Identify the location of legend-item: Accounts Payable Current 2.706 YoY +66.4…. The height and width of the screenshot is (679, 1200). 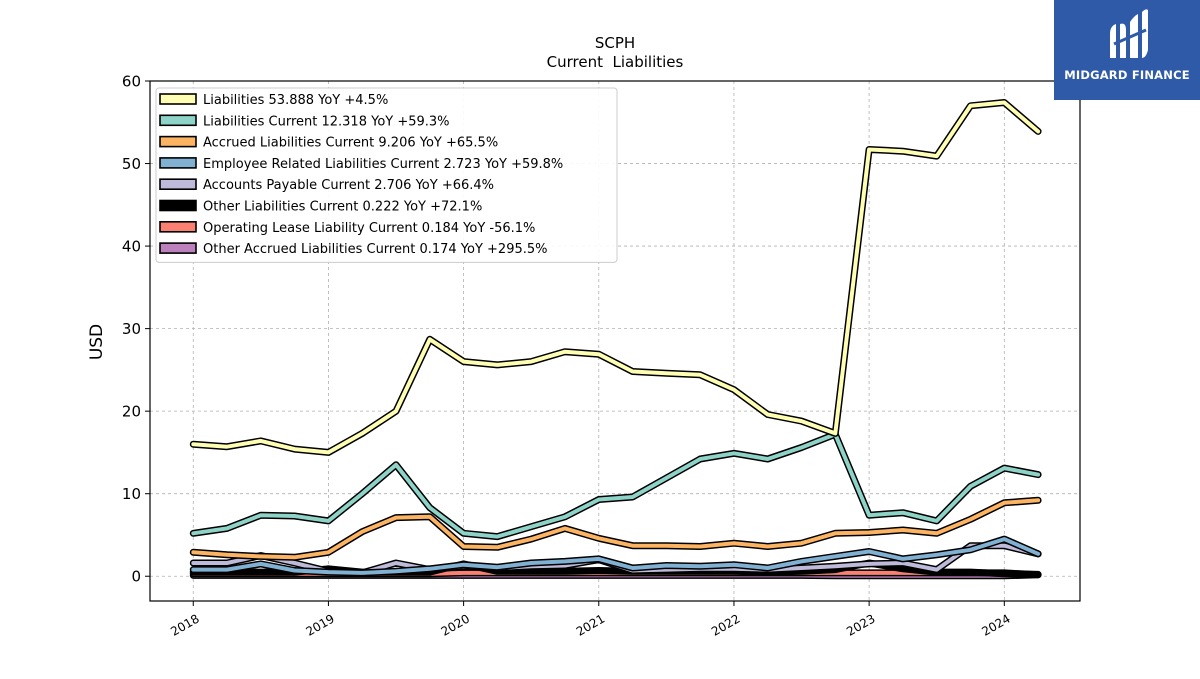
(326, 185).